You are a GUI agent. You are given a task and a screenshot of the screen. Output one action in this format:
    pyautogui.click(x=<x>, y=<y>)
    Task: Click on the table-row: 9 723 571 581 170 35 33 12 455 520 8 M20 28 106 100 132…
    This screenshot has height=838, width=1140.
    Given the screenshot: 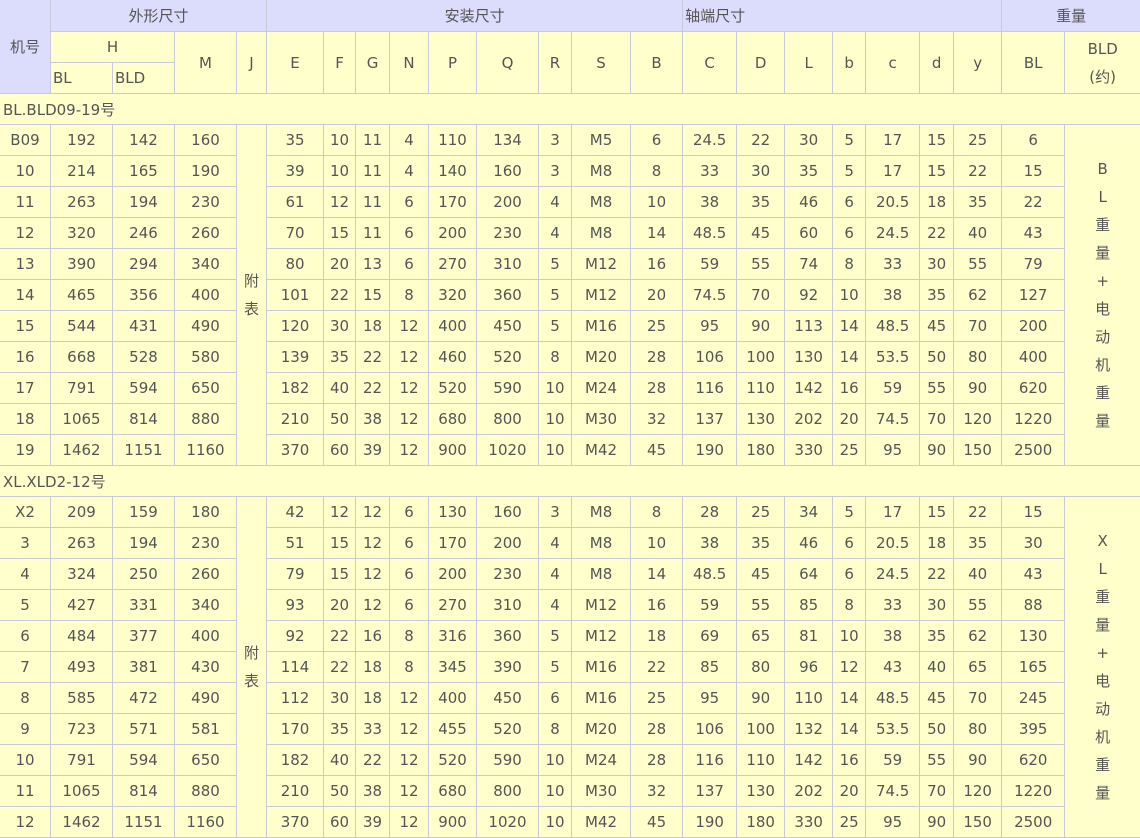 What is the action you would take?
    pyautogui.click(x=570, y=729)
    